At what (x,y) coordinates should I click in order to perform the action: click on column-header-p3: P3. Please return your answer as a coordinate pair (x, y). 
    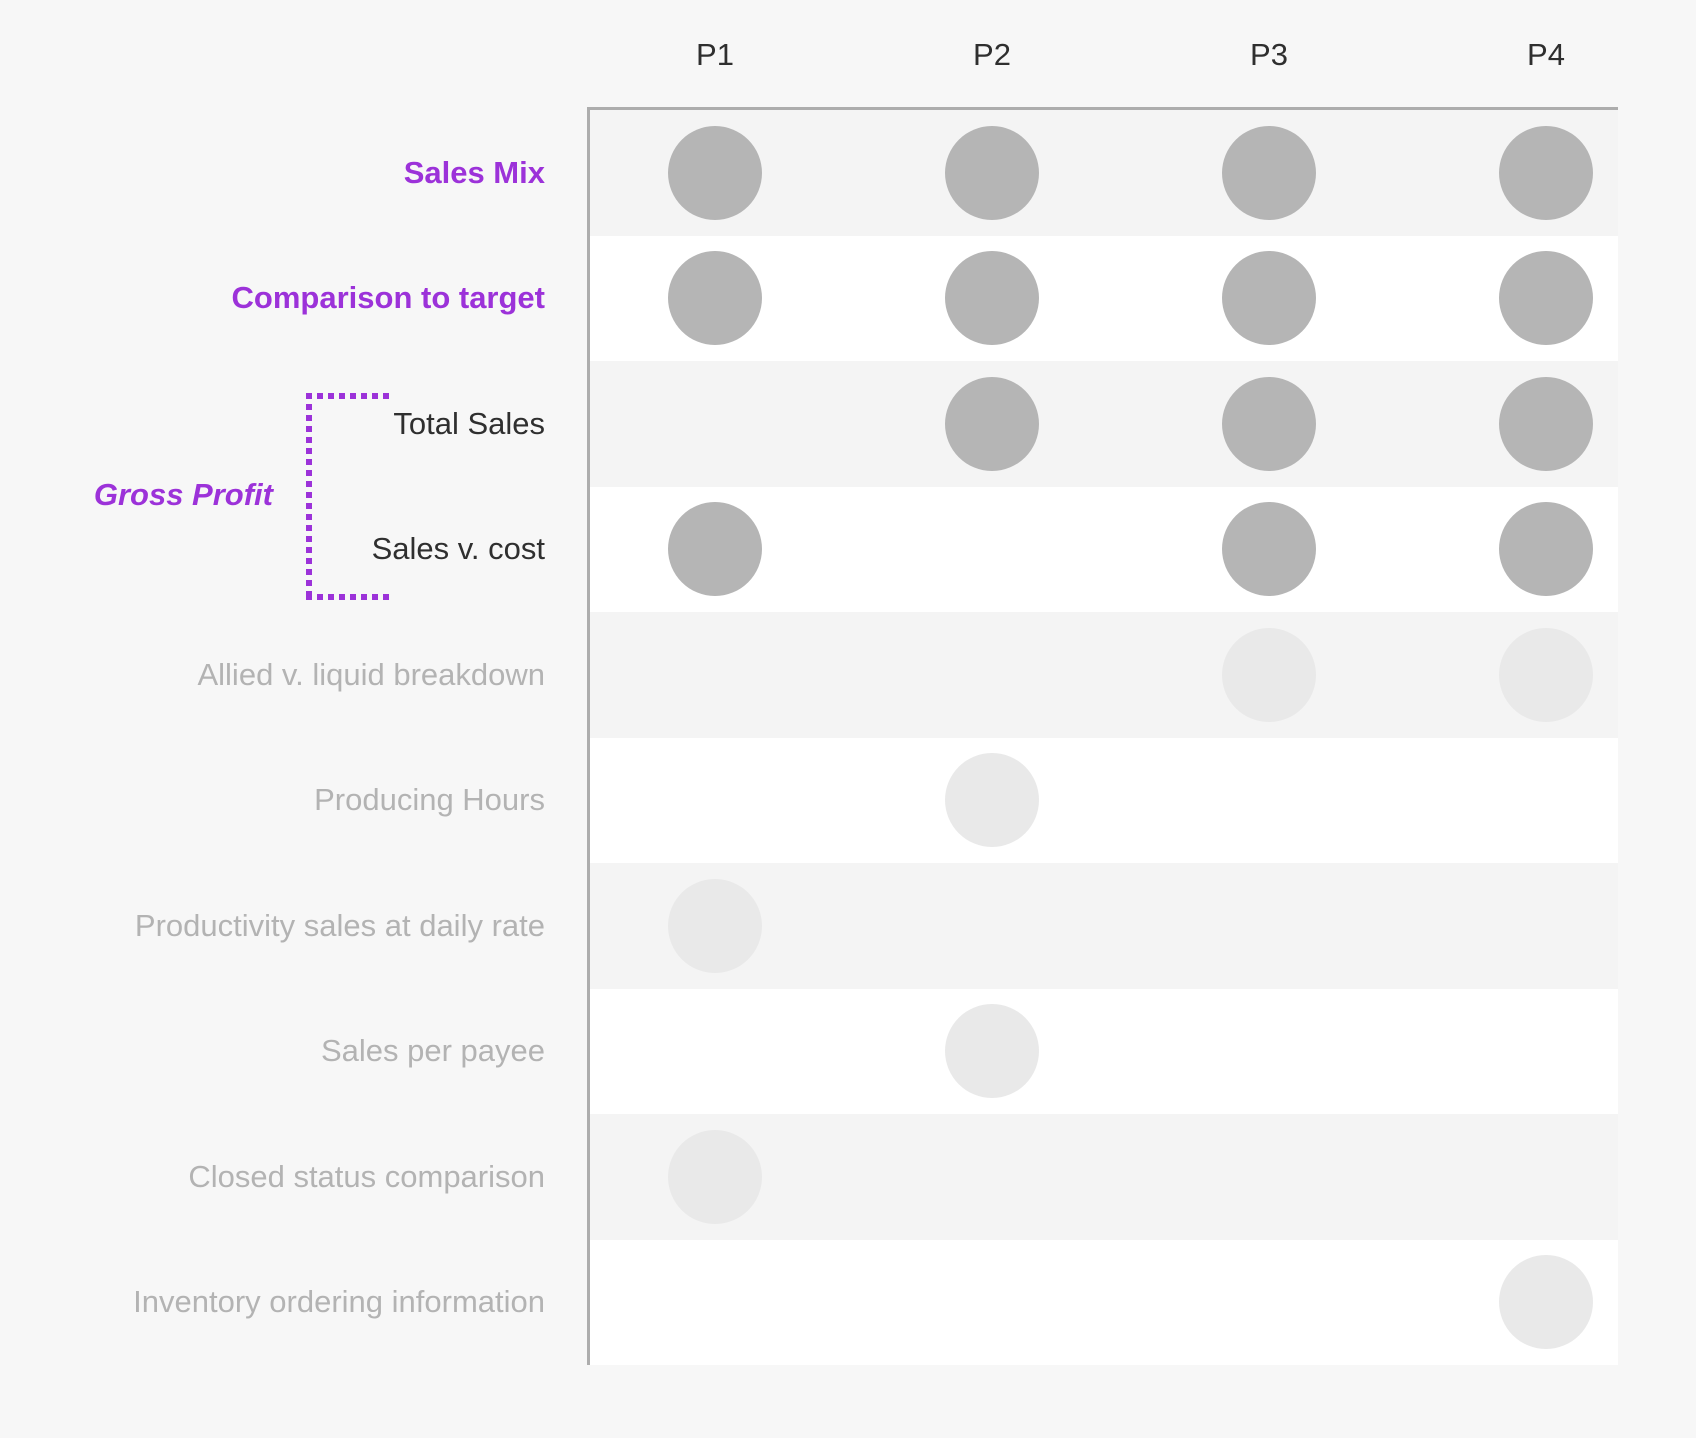
    Looking at the image, I should click on (1269, 54).